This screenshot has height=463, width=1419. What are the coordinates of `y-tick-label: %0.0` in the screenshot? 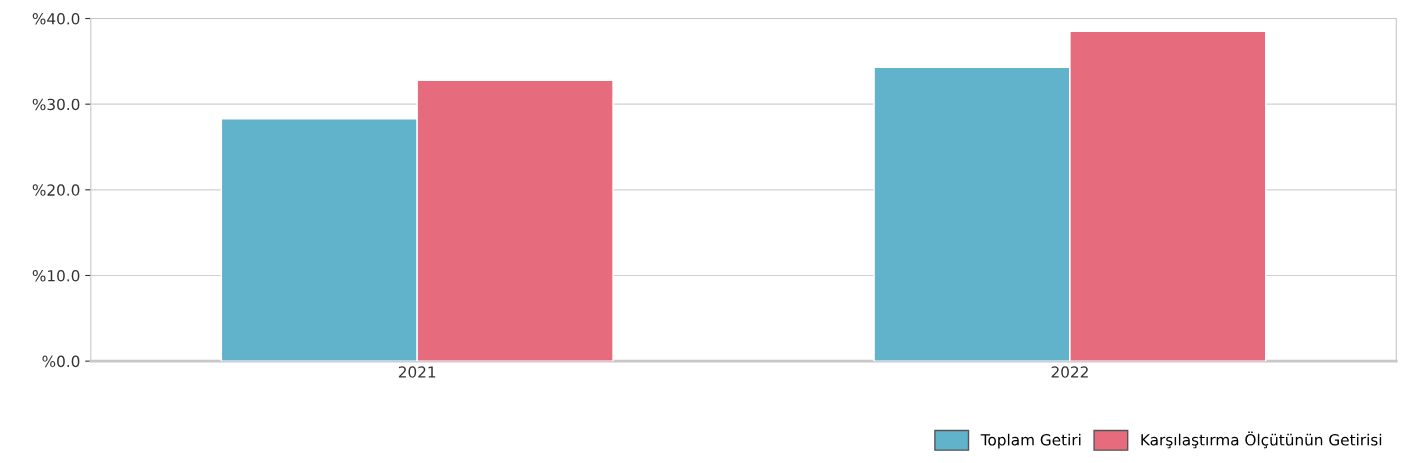 It's located at (61, 361).